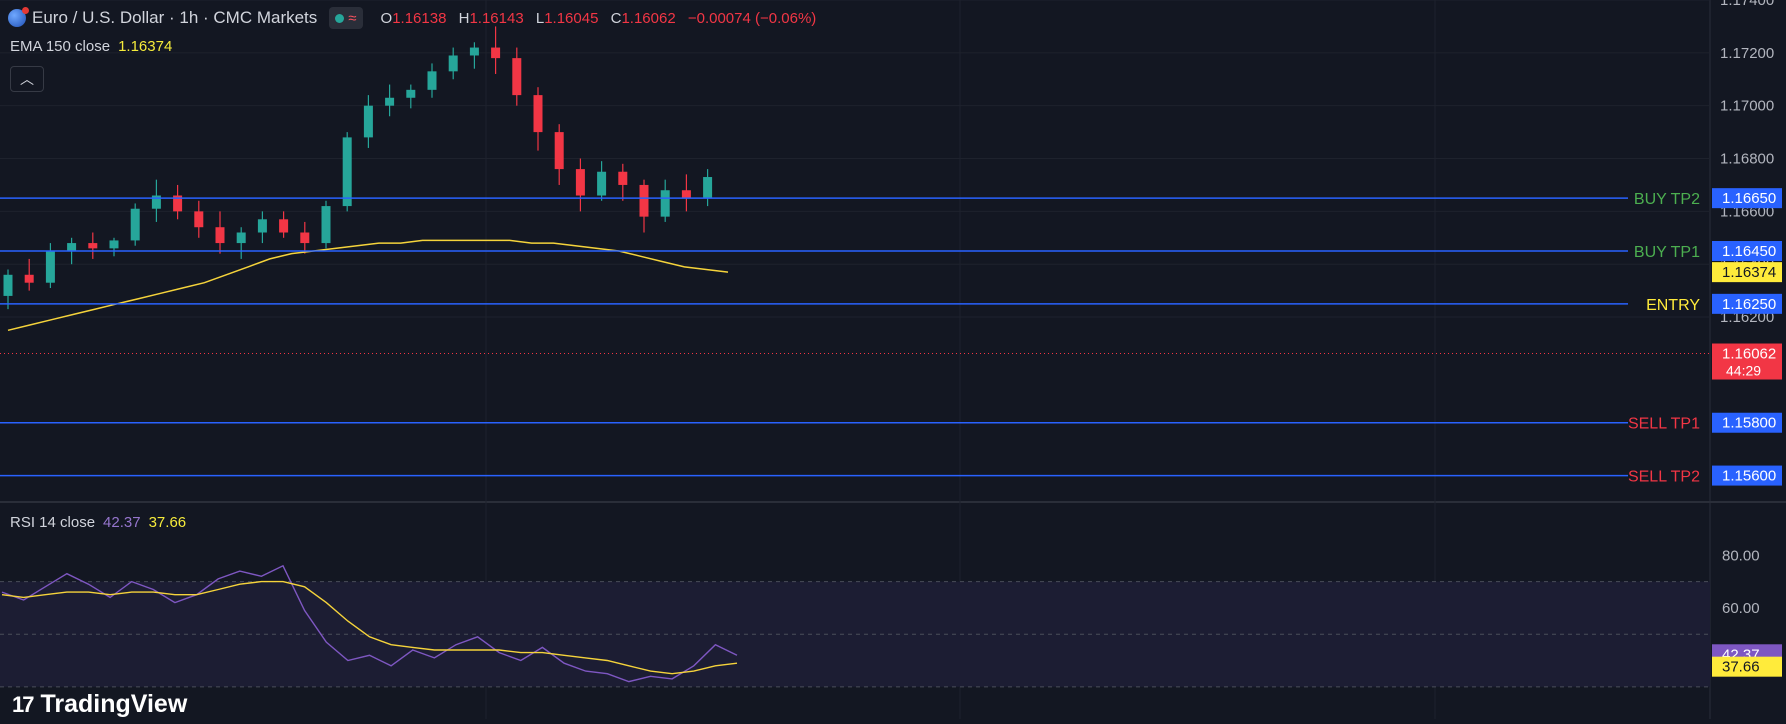  I want to click on level-name-label: BUY TP1, so click(1667, 252).